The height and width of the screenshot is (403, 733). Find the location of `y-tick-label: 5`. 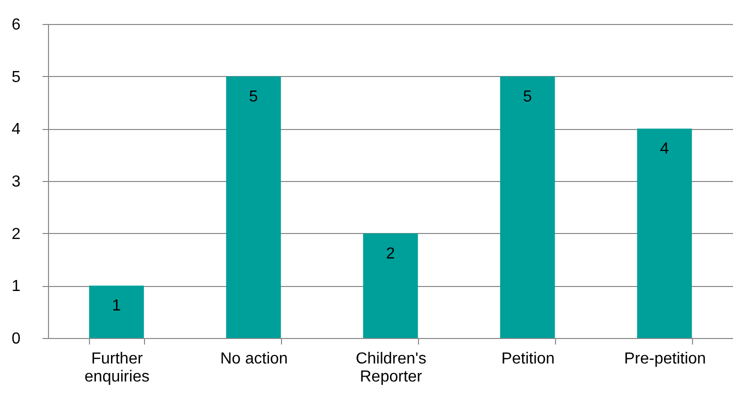

y-tick-label: 5 is located at coordinates (16, 77).